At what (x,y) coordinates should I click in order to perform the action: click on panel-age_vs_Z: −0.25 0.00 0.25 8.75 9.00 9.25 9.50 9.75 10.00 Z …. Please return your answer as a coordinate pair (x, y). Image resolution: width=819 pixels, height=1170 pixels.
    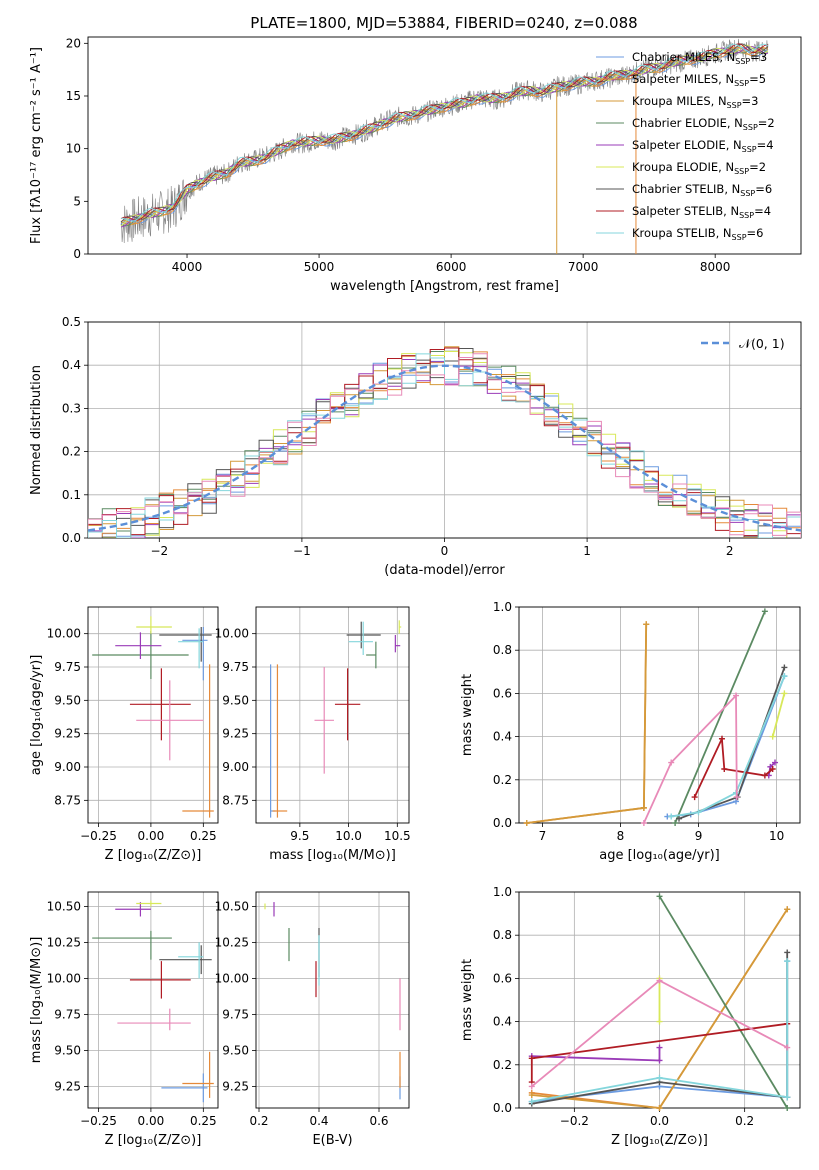
    Looking at the image, I should click on (124, 734).